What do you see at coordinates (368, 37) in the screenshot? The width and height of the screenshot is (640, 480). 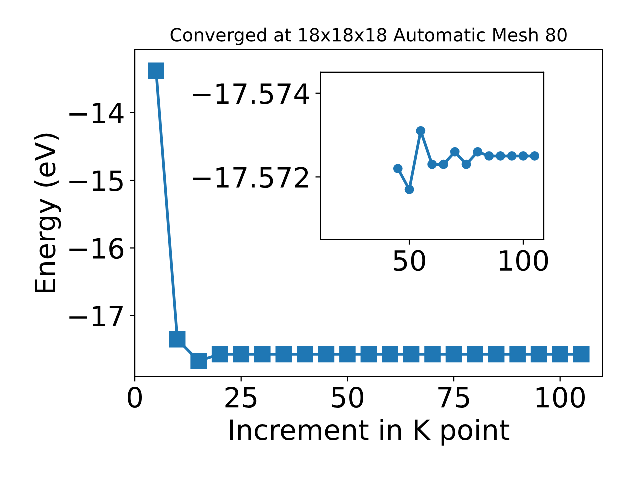 I see `chart-title: Converged at 18x18x18 Automatic Mesh 80` at bounding box center [368, 37].